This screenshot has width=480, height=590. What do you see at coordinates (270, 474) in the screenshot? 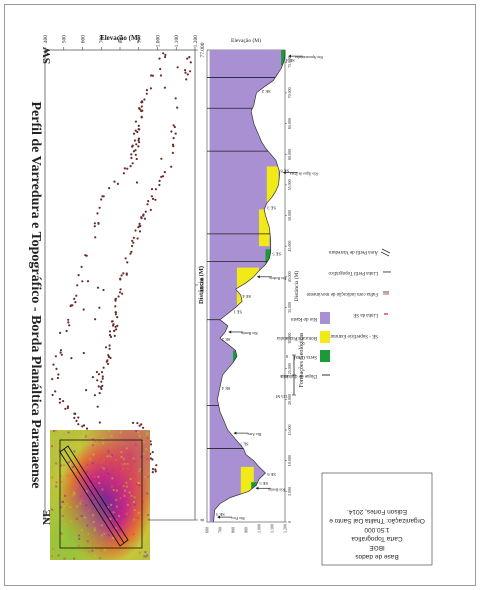
I see `se-annotation: SE 6` at bounding box center [270, 474].